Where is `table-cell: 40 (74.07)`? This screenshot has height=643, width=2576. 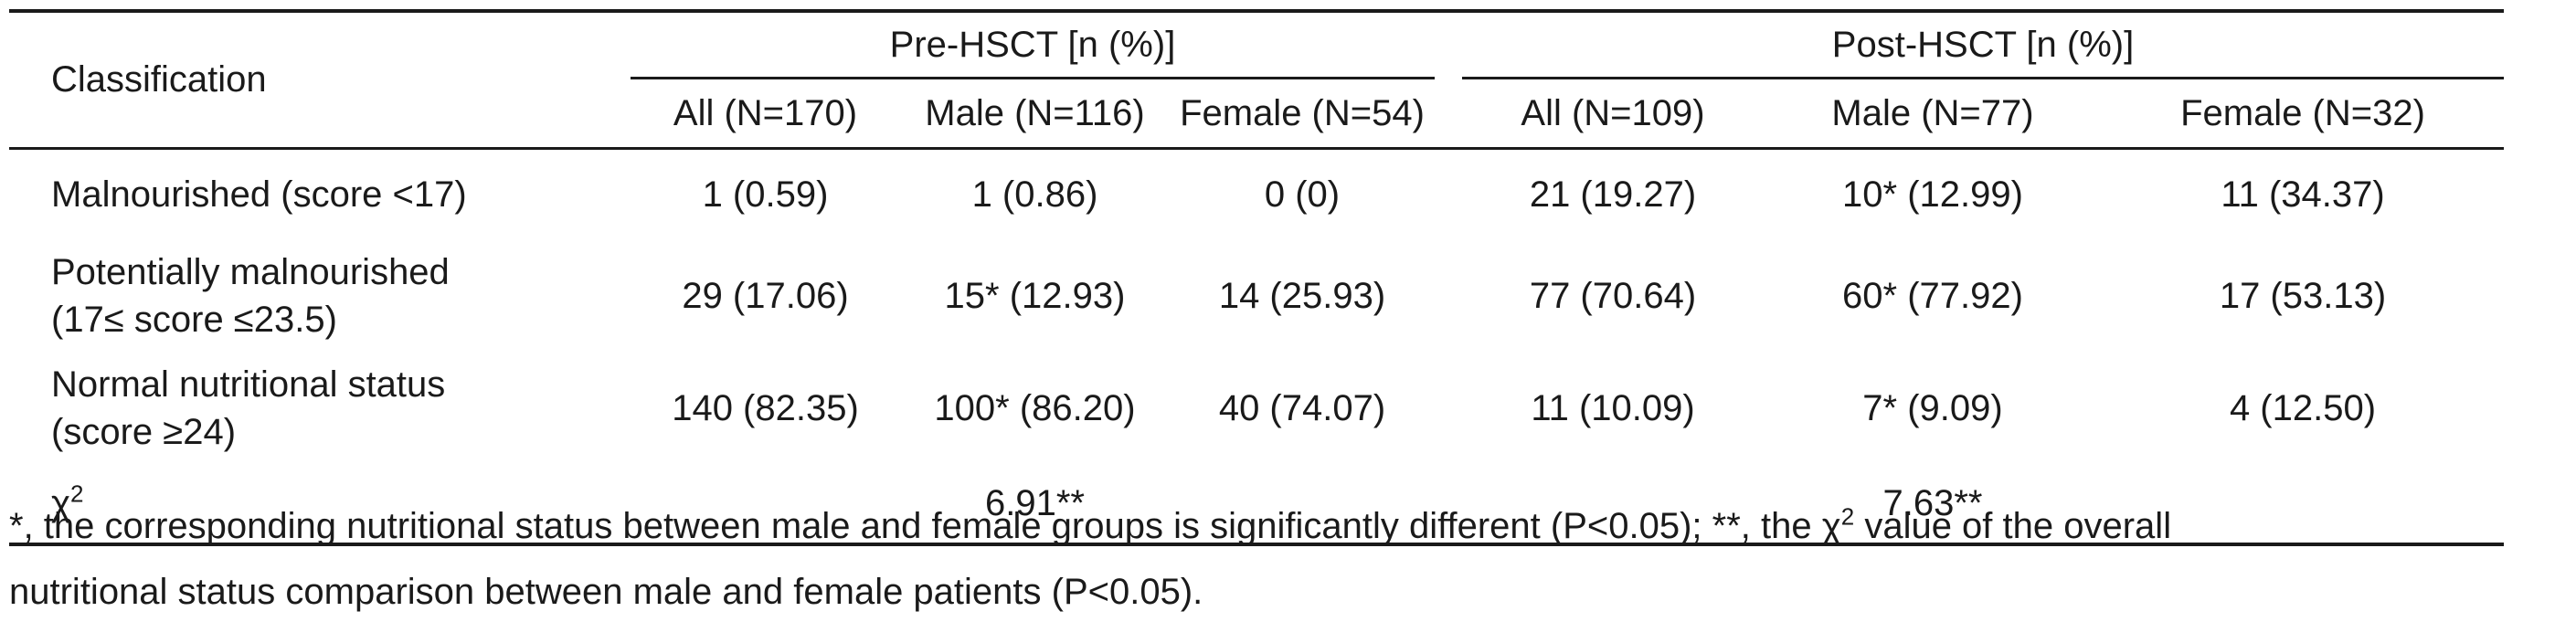
table-cell: 40 (74.07) is located at coordinates (1302, 407).